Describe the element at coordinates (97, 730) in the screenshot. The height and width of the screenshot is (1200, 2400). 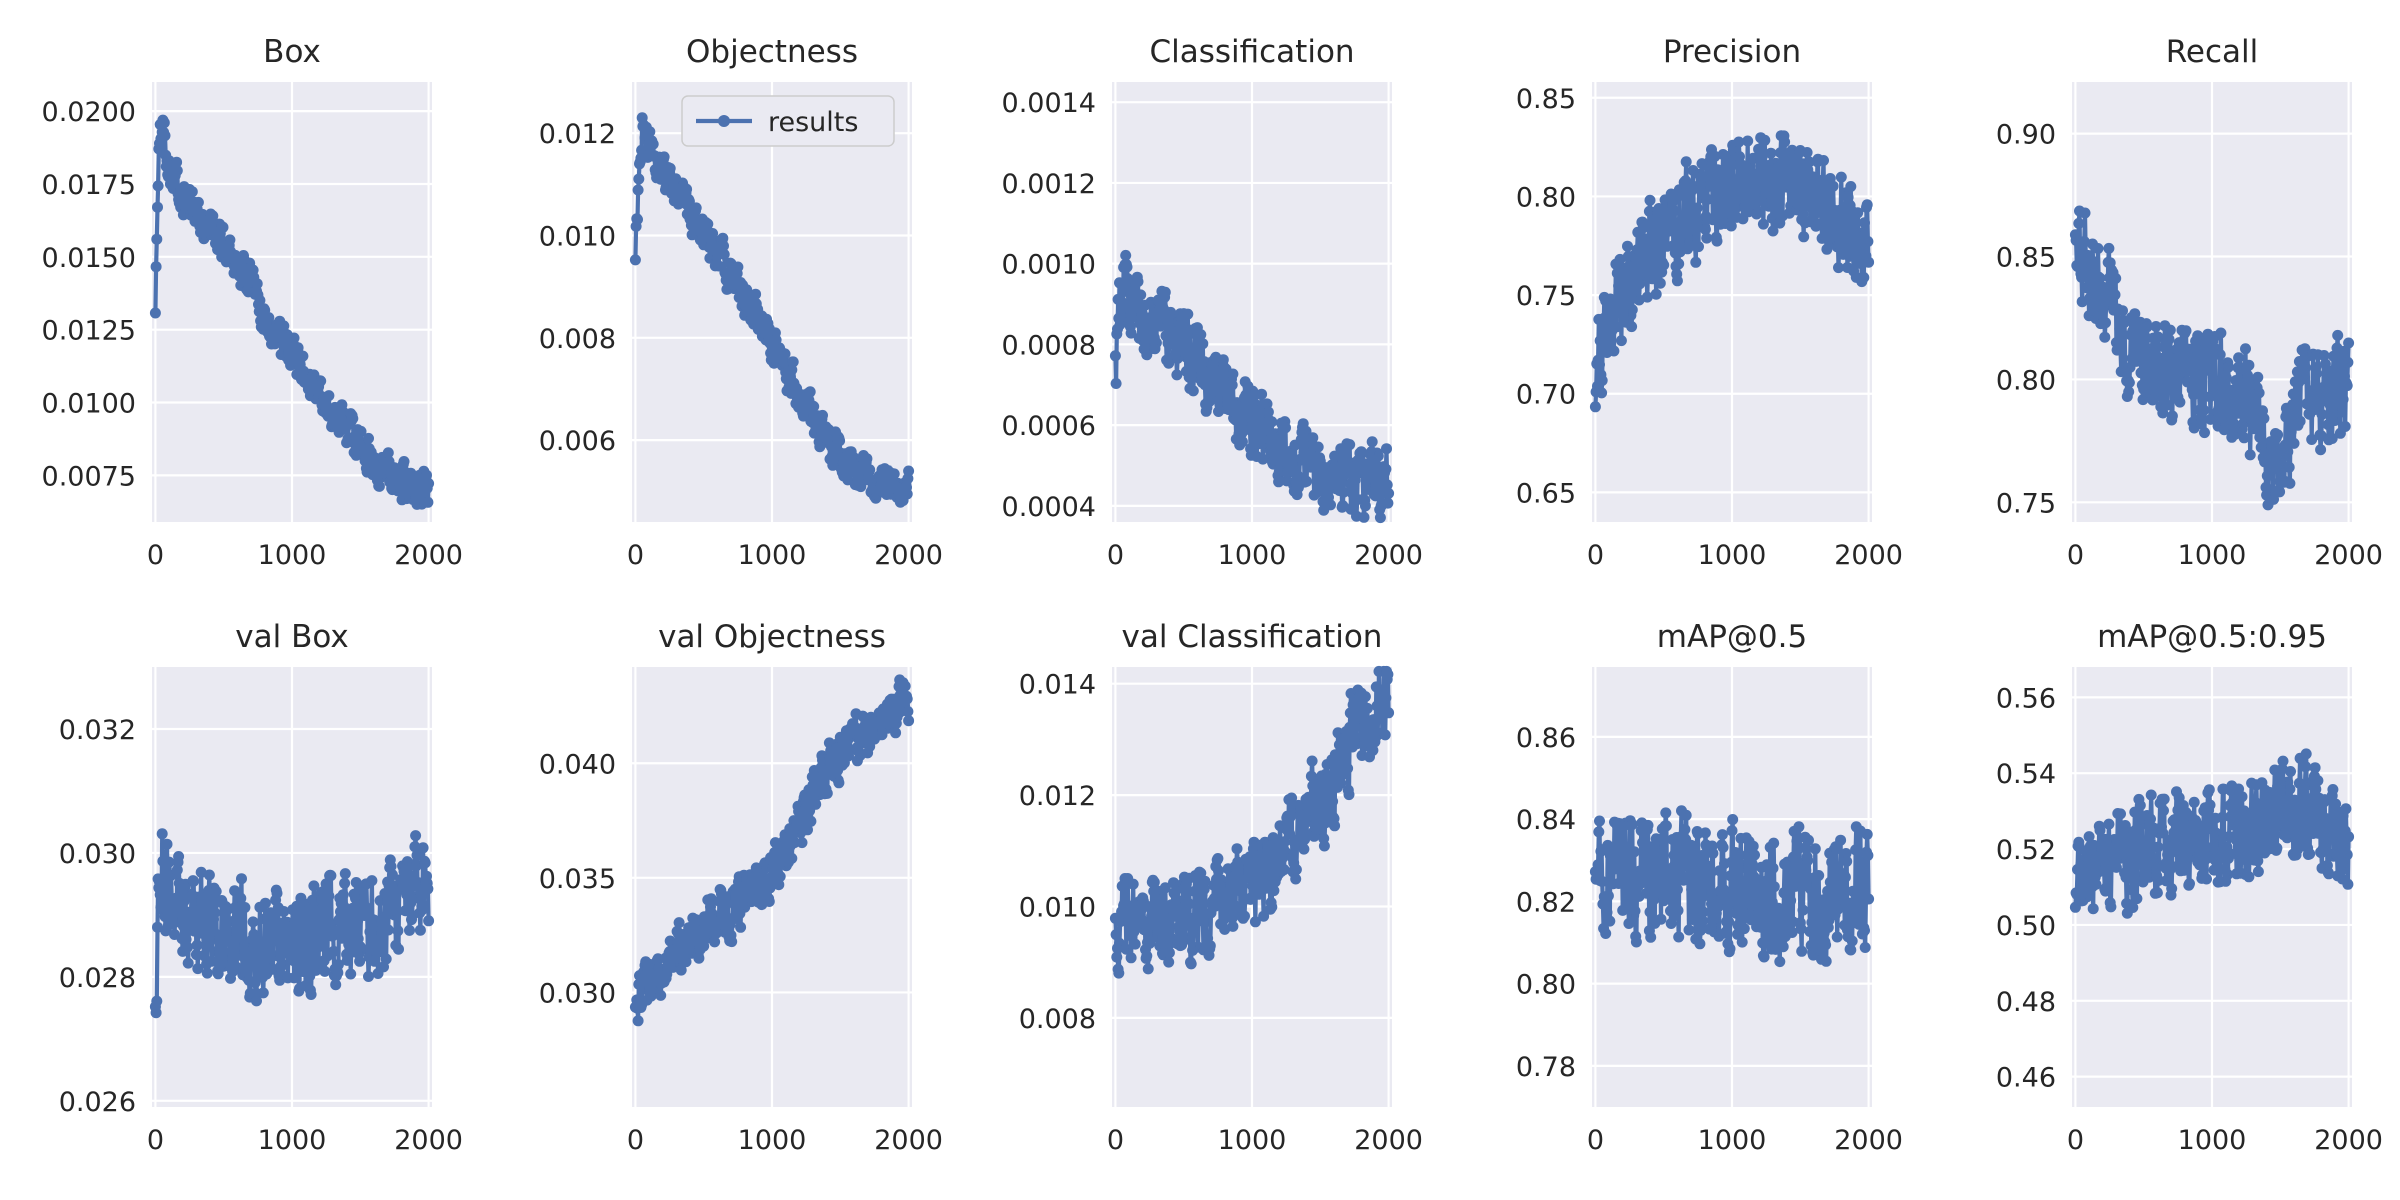
I see `y-tick-label: 0.032` at that location.